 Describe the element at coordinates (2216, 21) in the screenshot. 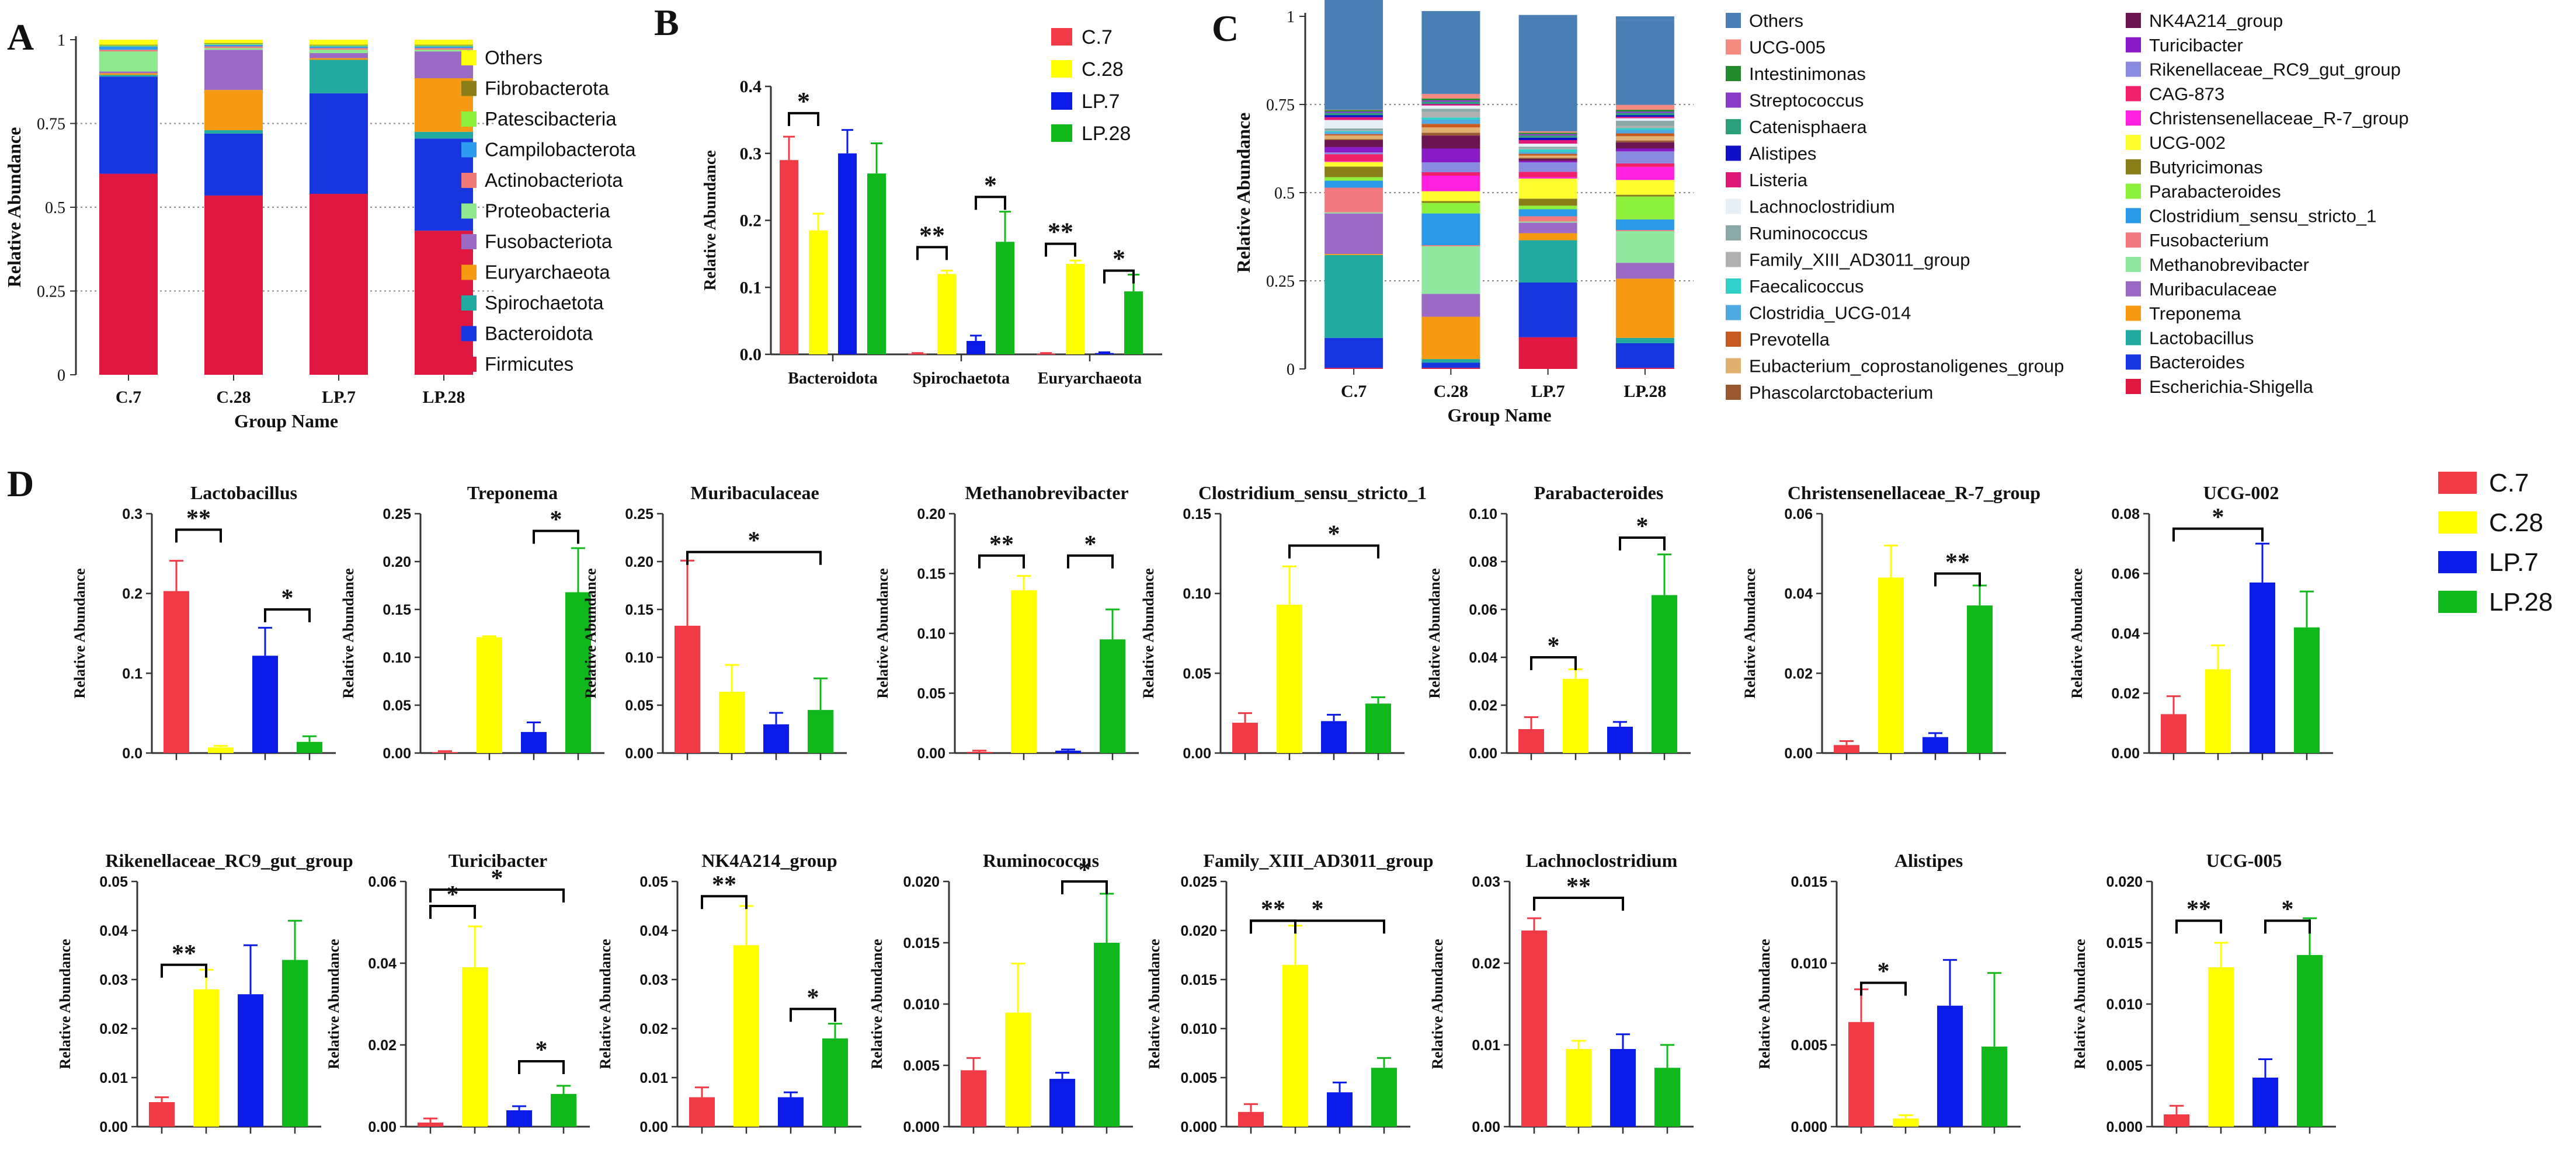

I see `legend-label: NK4A214_group` at that location.